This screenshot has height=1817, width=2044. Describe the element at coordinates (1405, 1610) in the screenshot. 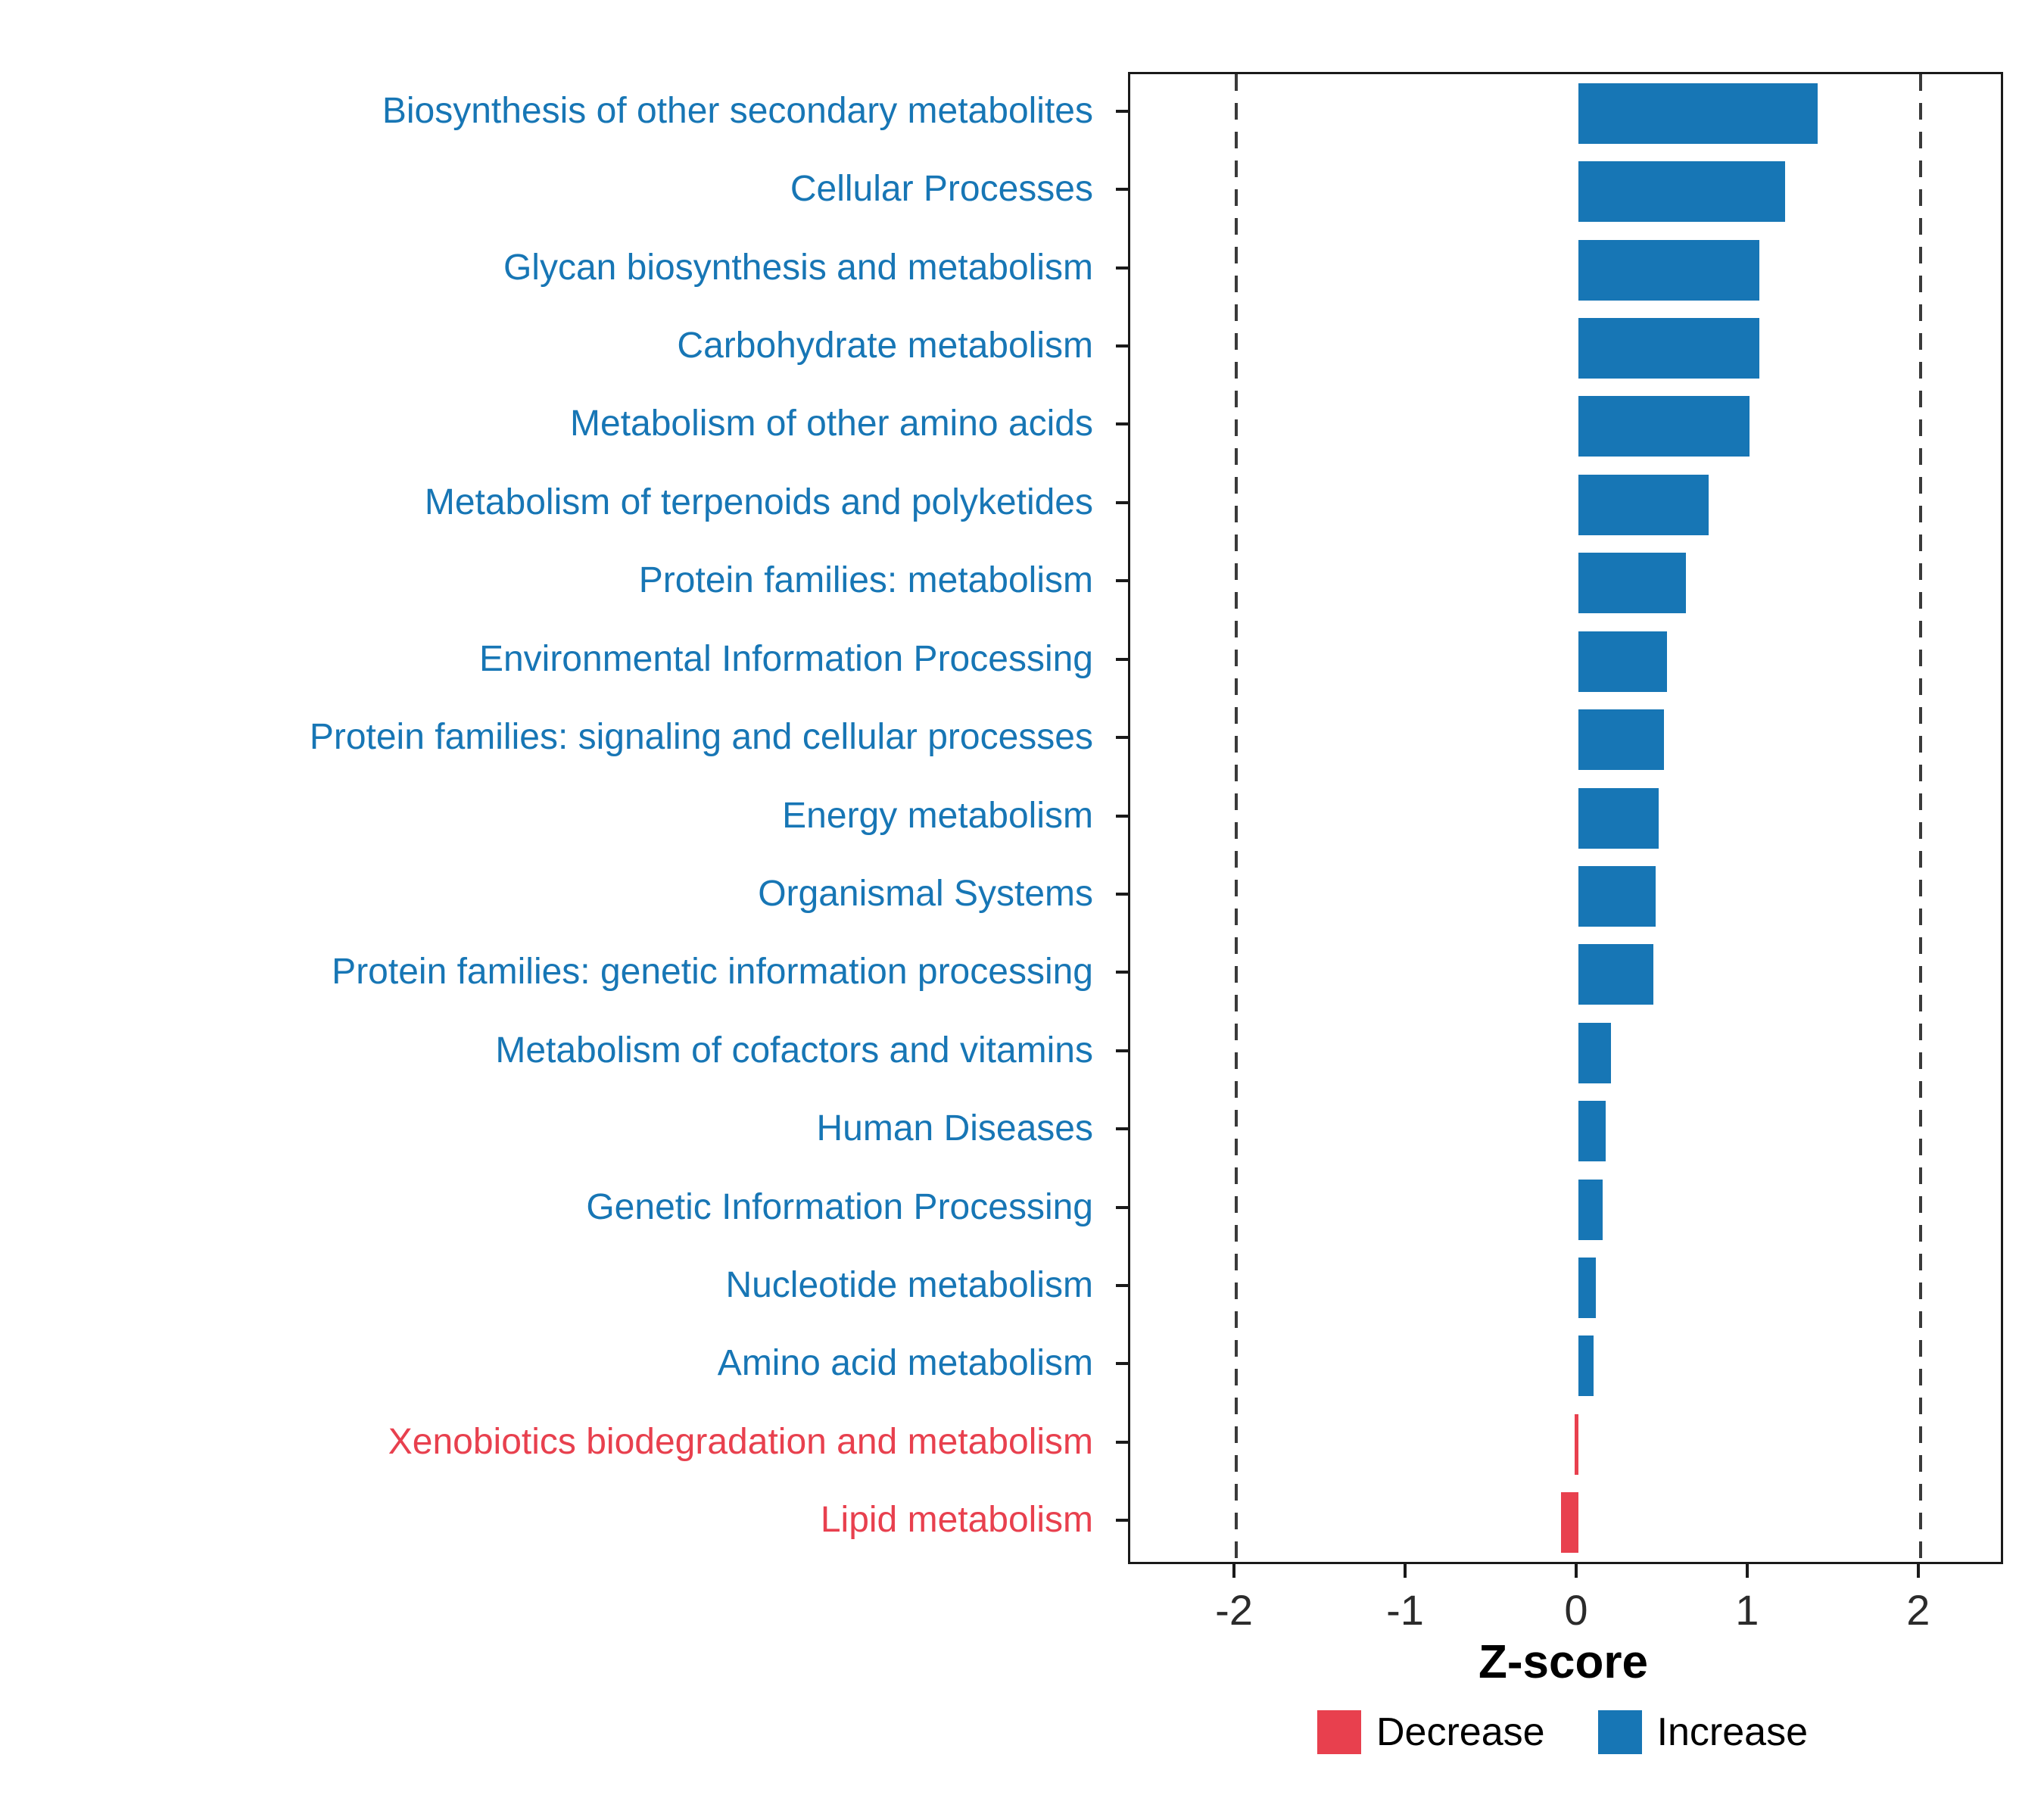

I see `x-tick-label: -1` at that location.